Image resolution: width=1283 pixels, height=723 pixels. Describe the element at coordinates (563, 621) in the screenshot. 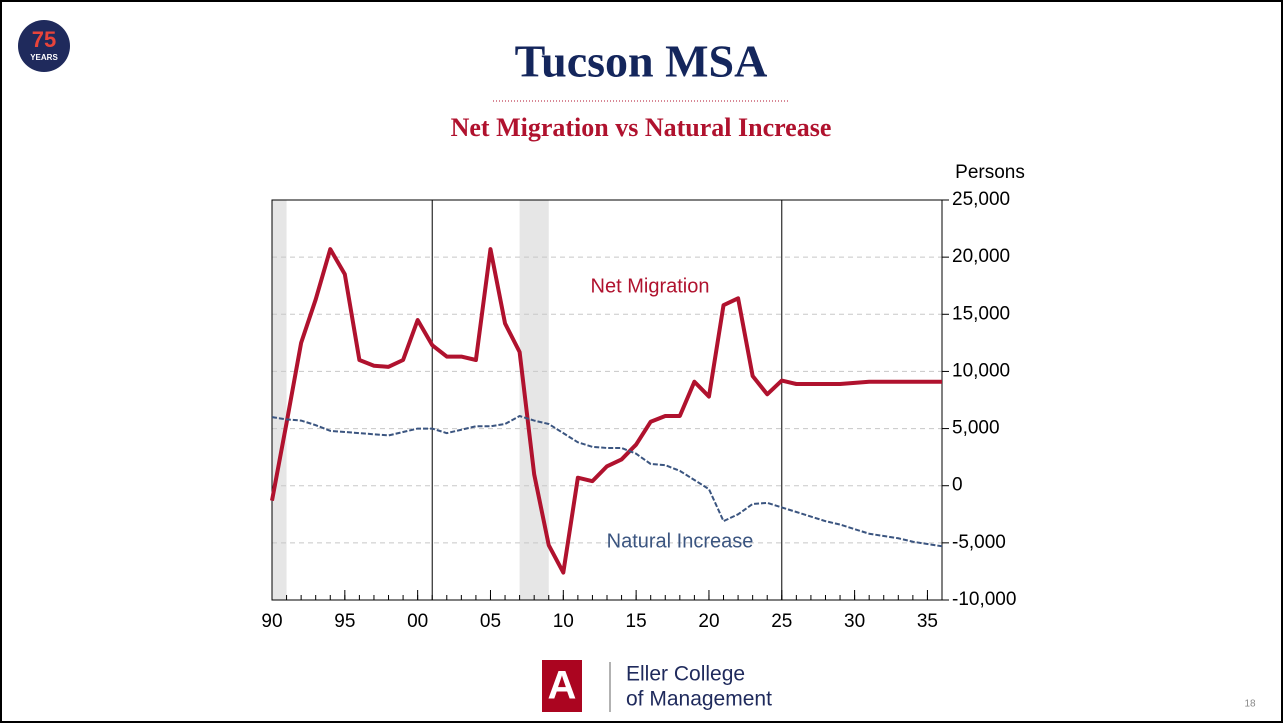

I see `x-tick-label: 10` at that location.